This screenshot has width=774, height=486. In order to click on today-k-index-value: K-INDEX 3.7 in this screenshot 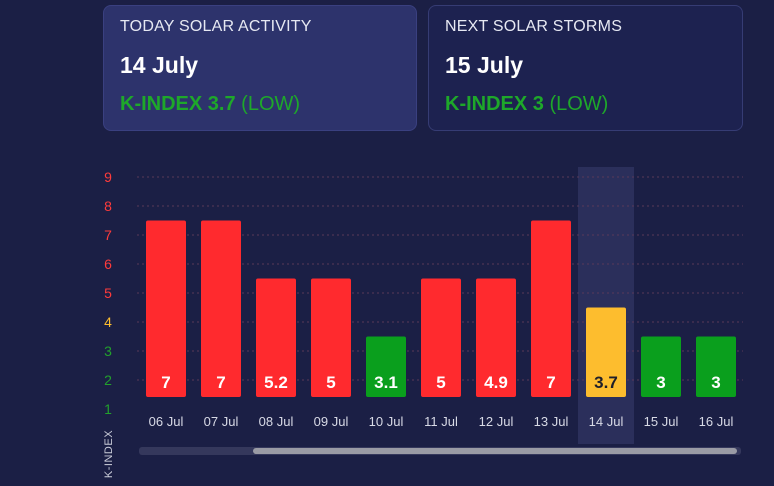, I will do `click(178, 104)`.